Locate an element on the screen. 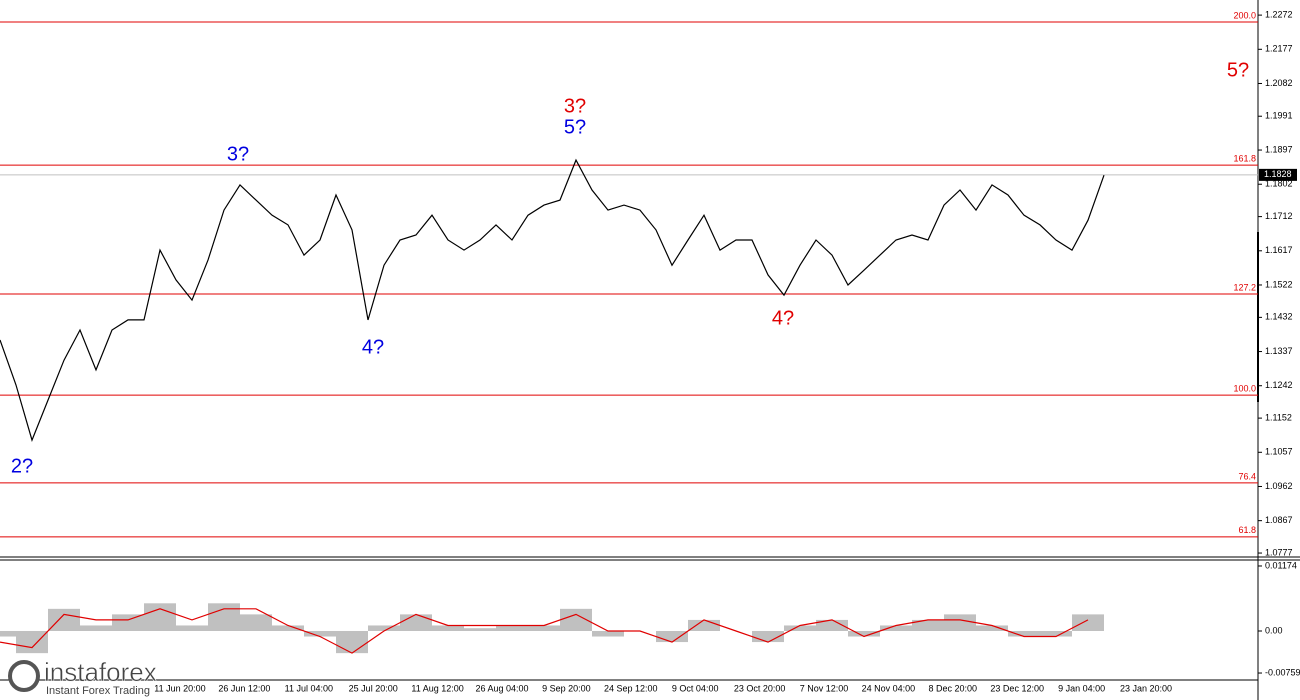 The image size is (1300, 700). y-tick-label: 1.0867 is located at coordinates (1279, 520).